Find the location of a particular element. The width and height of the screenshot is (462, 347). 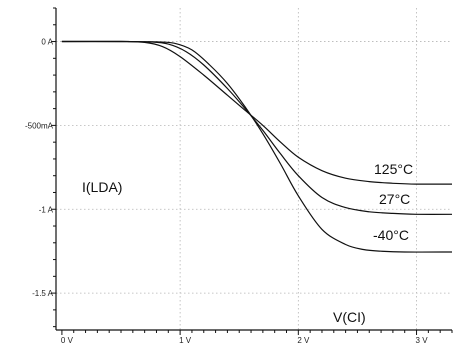

y-tick-label: -500mA is located at coordinates (39, 125).